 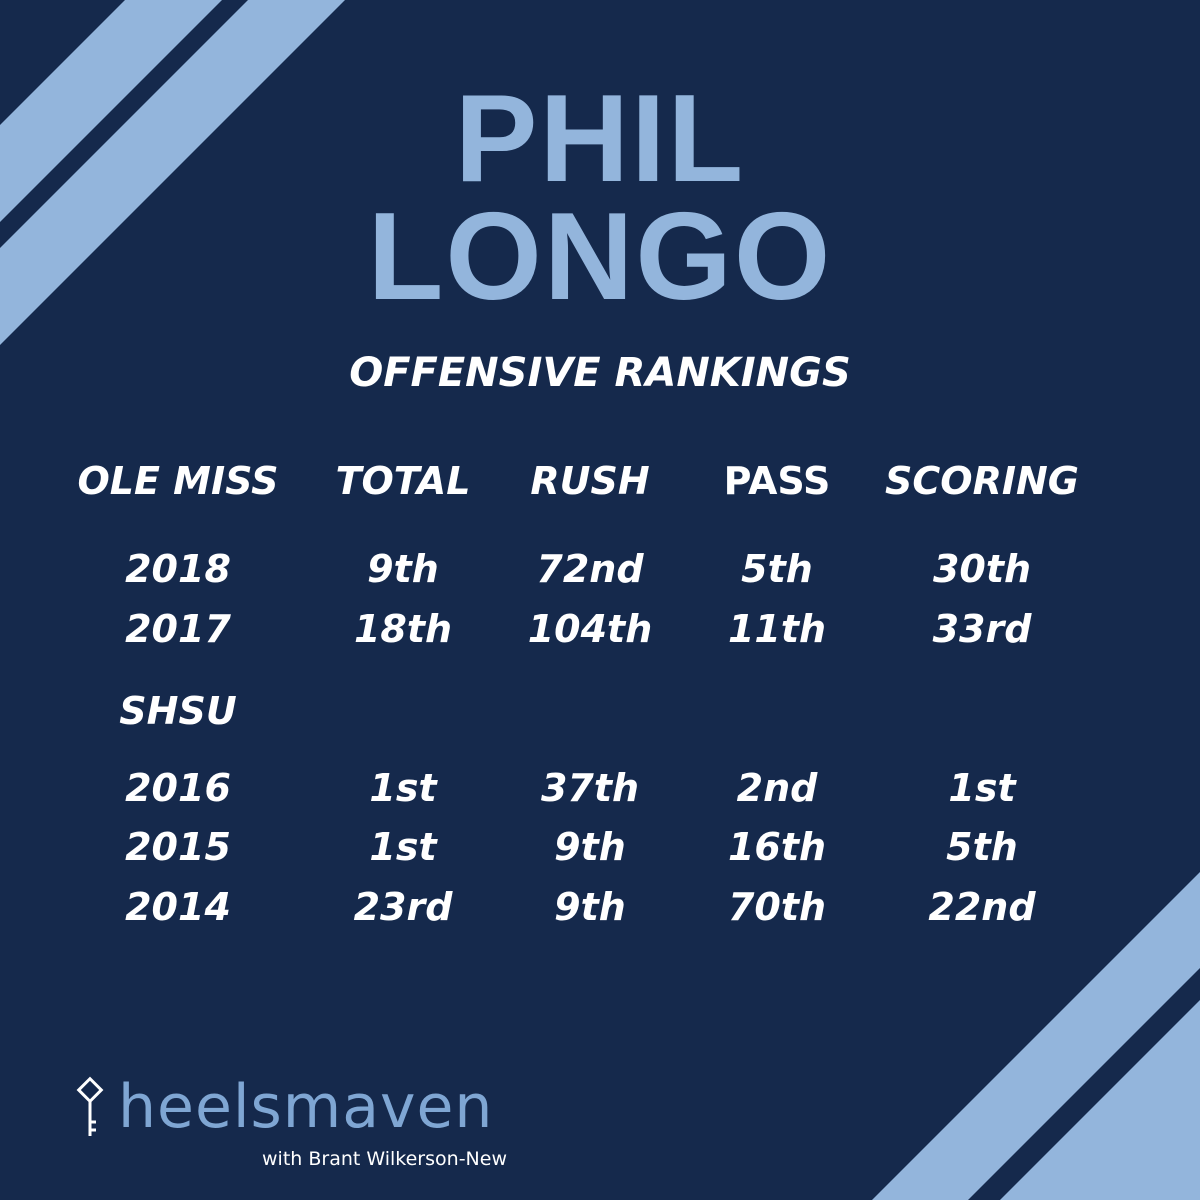 I want to click on rank-cell: 104th, so click(x=590, y=629).